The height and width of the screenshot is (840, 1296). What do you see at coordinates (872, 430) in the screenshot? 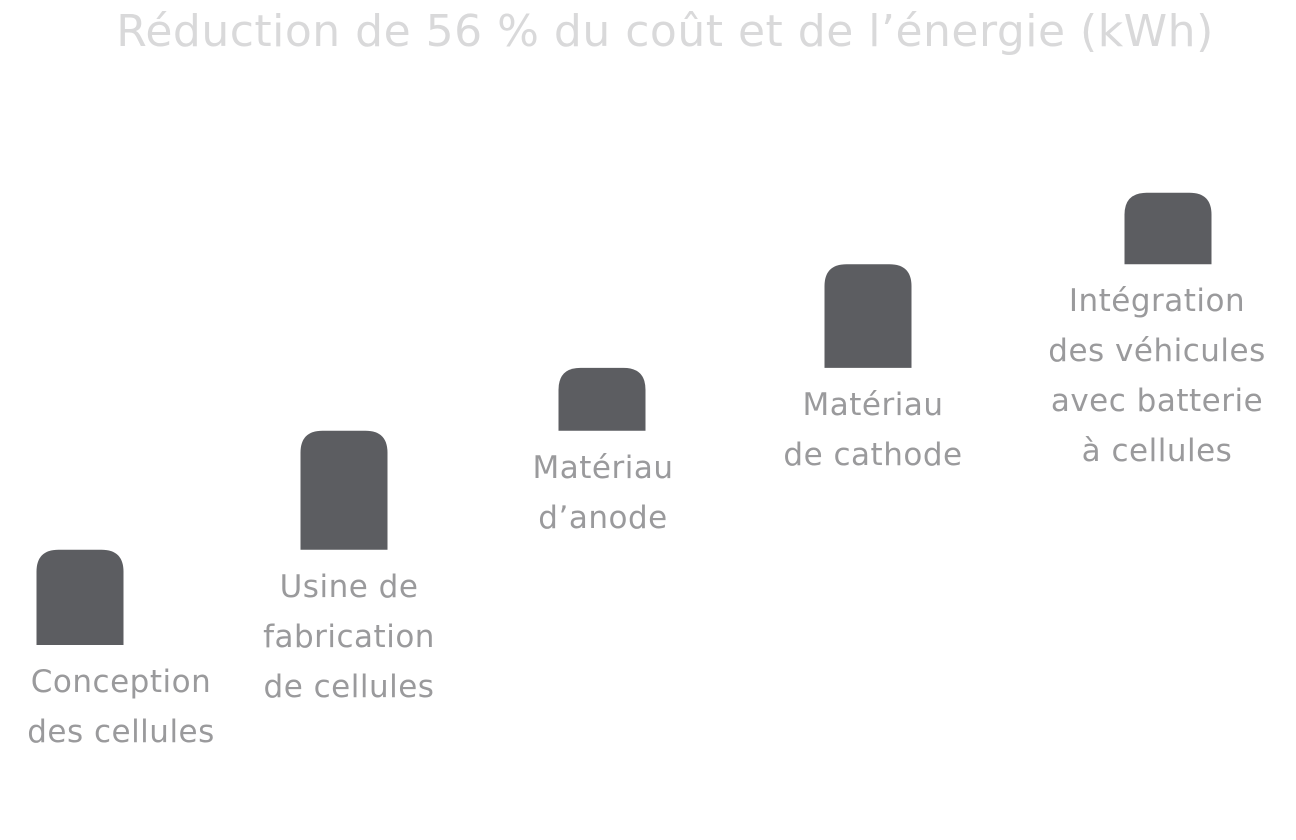
I see `category-label-4: Matériau de cathode` at bounding box center [872, 430].